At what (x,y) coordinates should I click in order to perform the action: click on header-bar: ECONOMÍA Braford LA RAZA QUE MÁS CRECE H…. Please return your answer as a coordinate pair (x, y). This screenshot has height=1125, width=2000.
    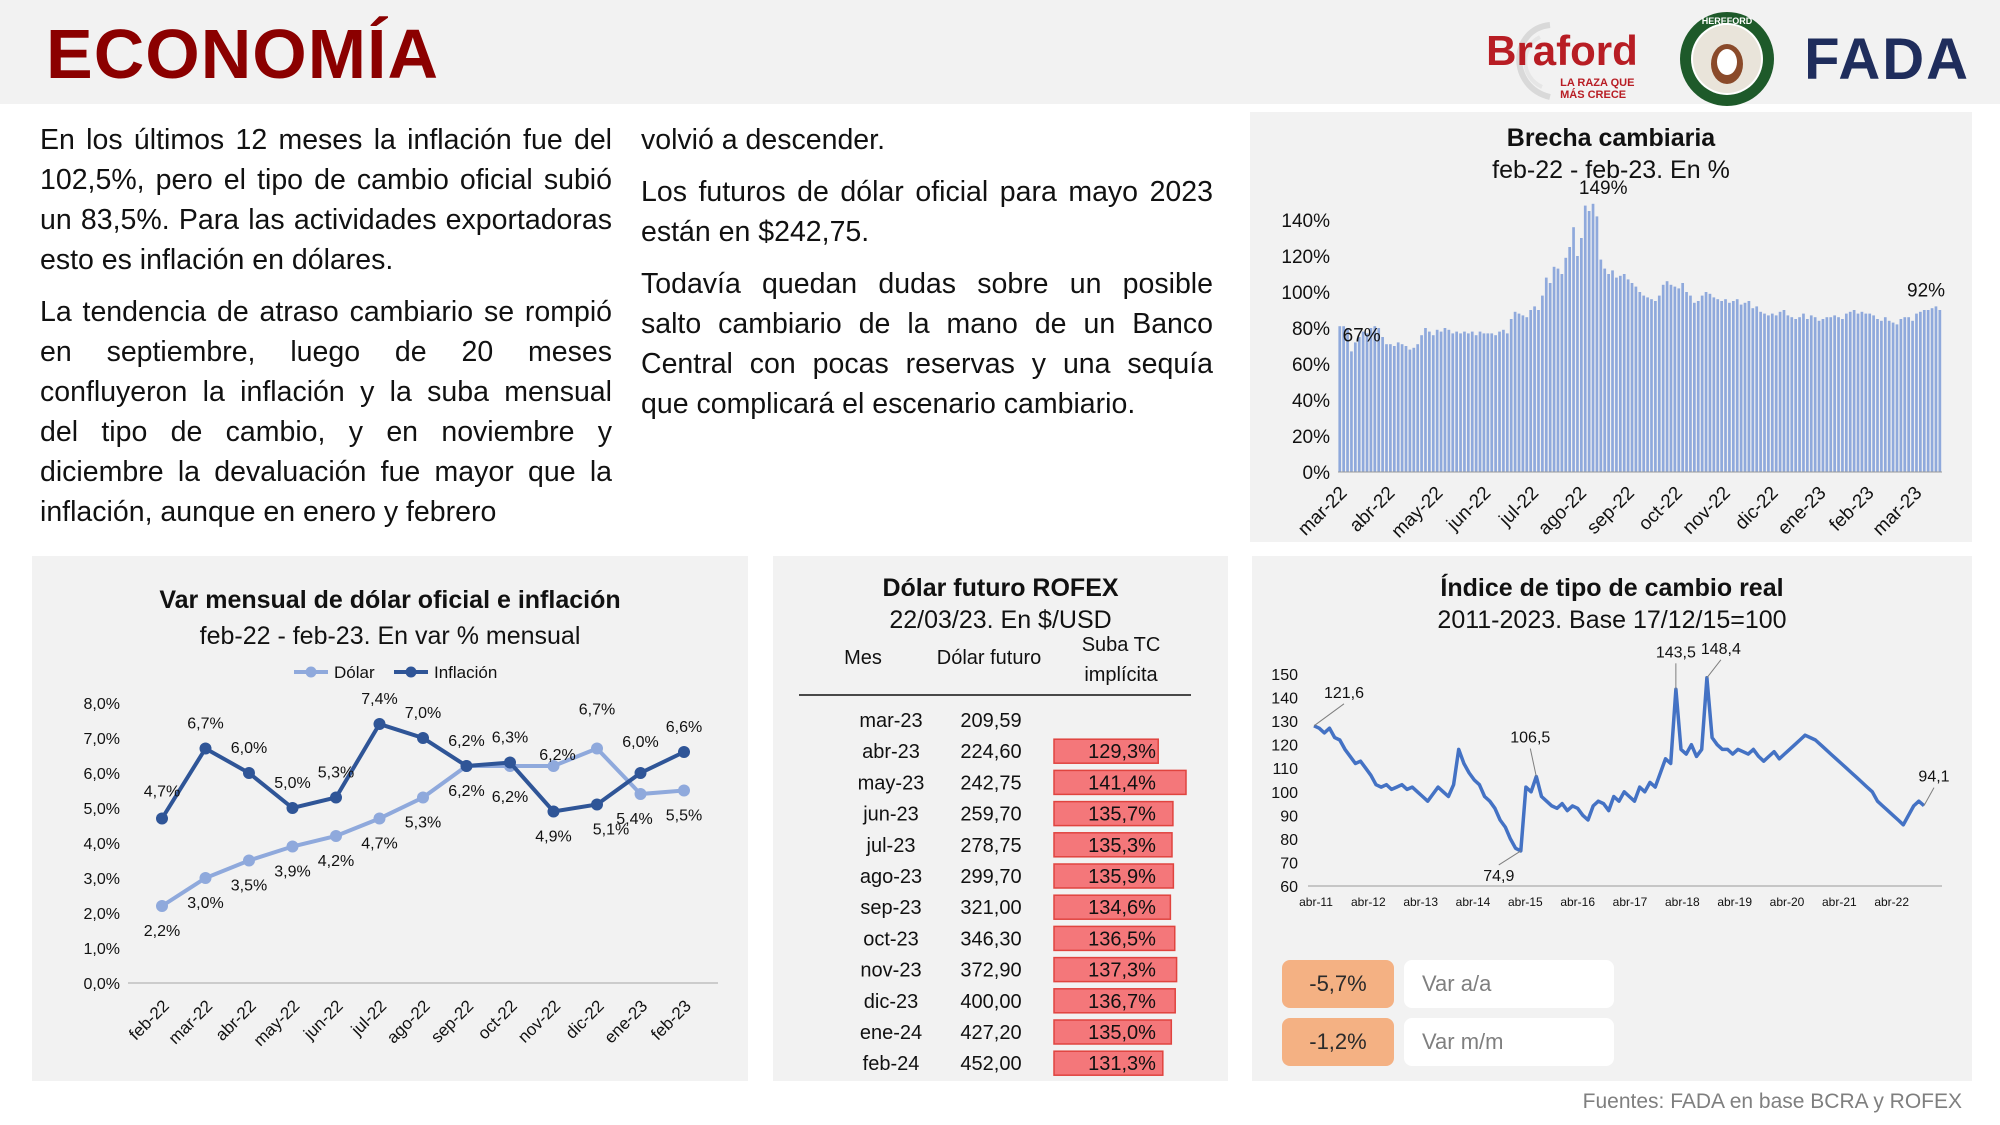
    Looking at the image, I should click on (1000, 53).